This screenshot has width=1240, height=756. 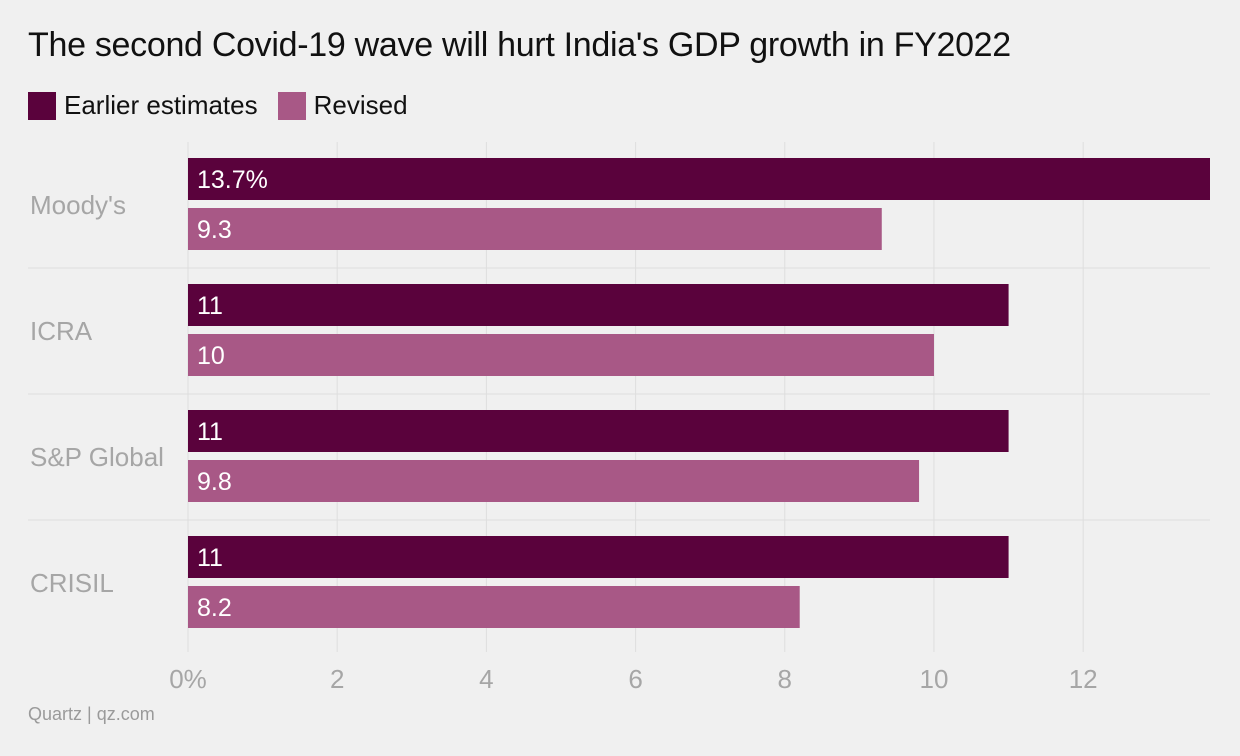 What do you see at coordinates (214, 482) in the screenshot?
I see `bar-value-label: 9.8` at bounding box center [214, 482].